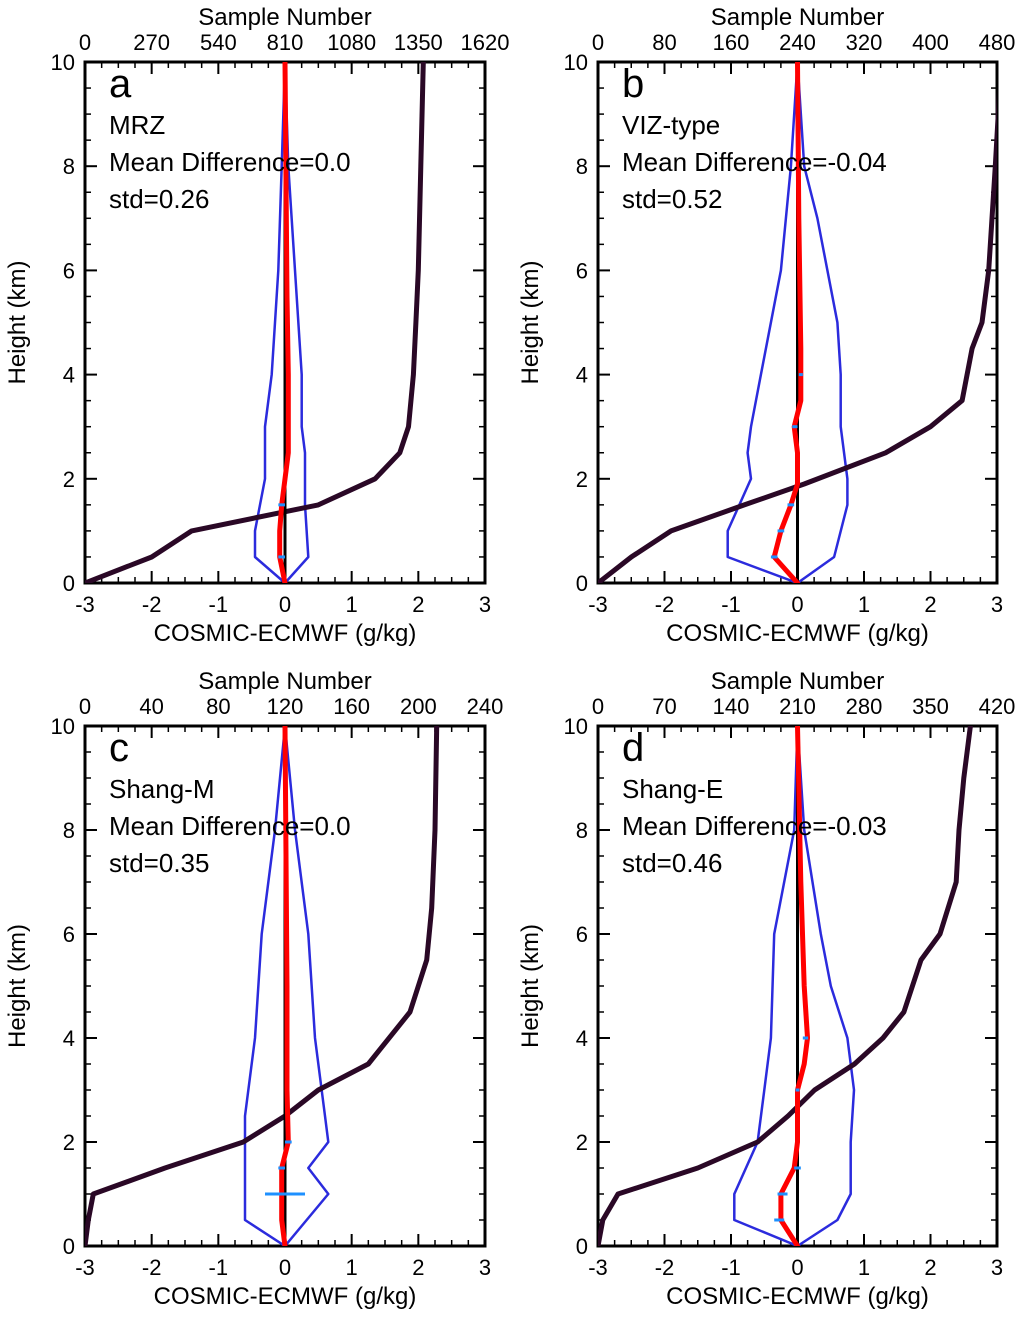 This screenshot has width=1024, height=1322. What do you see at coordinates (997, 706) in the screenshot?
I see `x2-tick-label: 420` at bounding box center [997, 706].